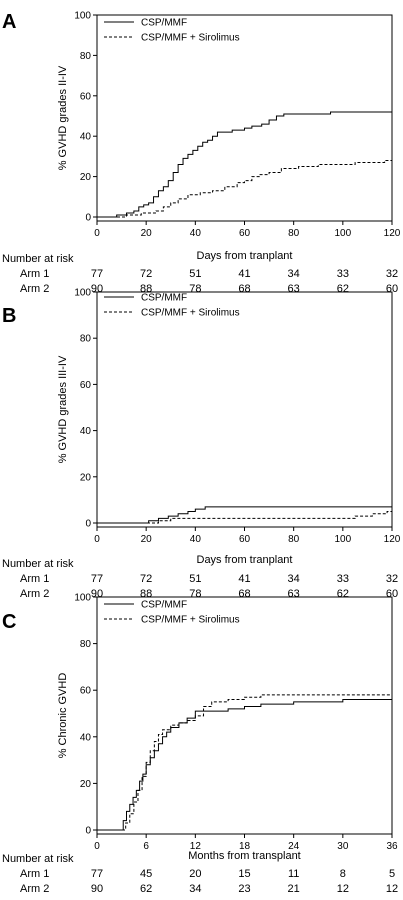 The image size is (403, 900). Describe the element at coordinates (392, 846) in the screenshot. I see `x-tick-label: 36` at that location.